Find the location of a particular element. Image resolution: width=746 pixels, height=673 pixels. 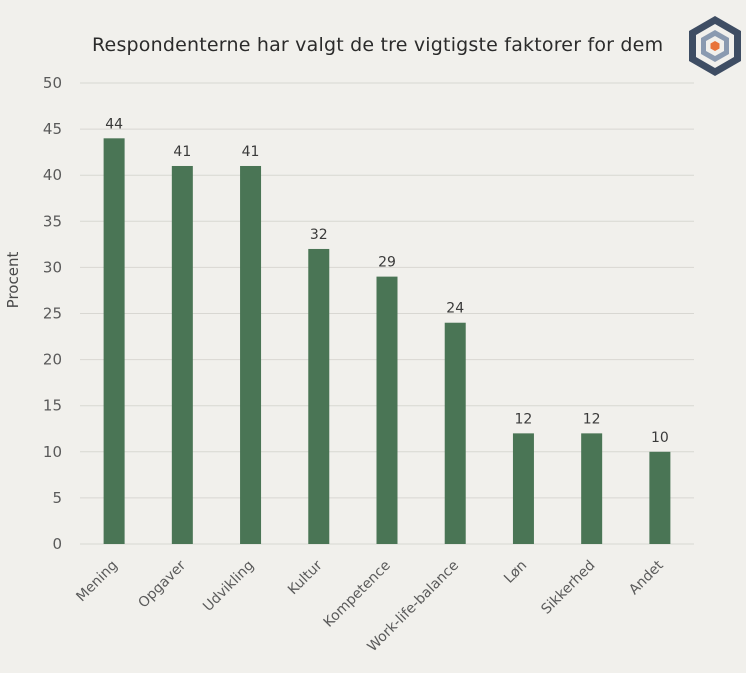

x-tick-label: Løn is located at coordinates (515, 572).